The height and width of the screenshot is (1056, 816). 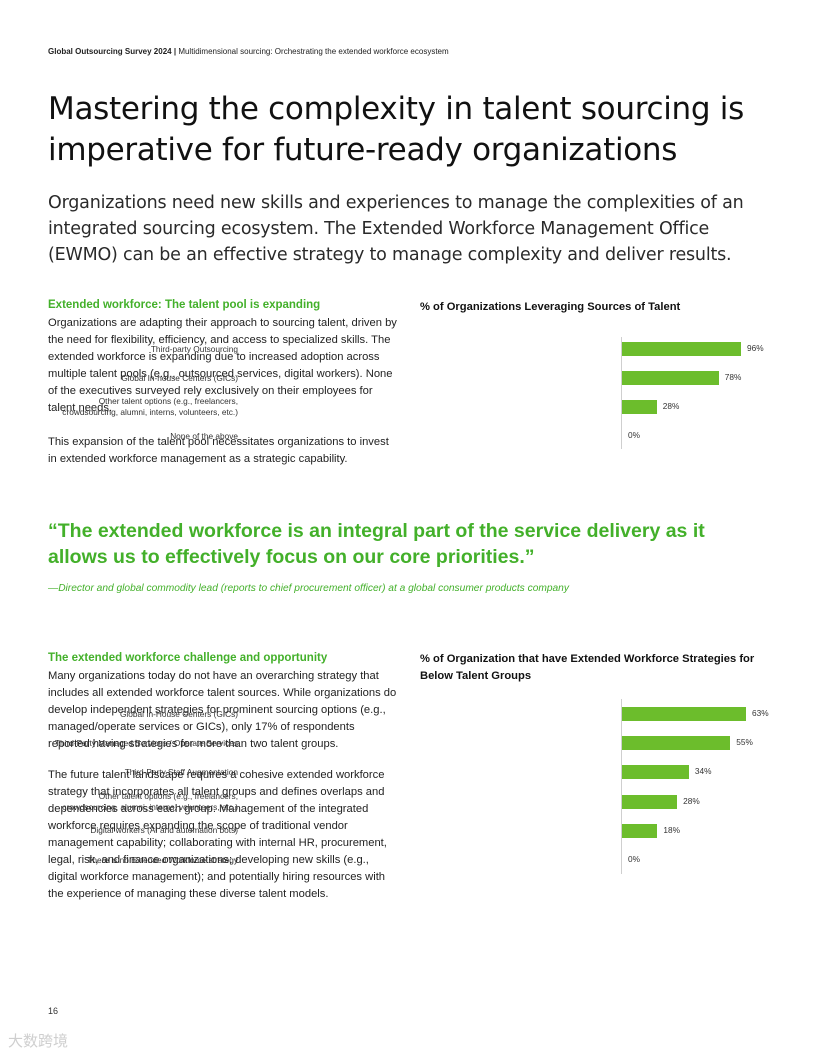 I want to click on bar-label-line: Global In-house Centers (GICs), so click(x=179, y=377).